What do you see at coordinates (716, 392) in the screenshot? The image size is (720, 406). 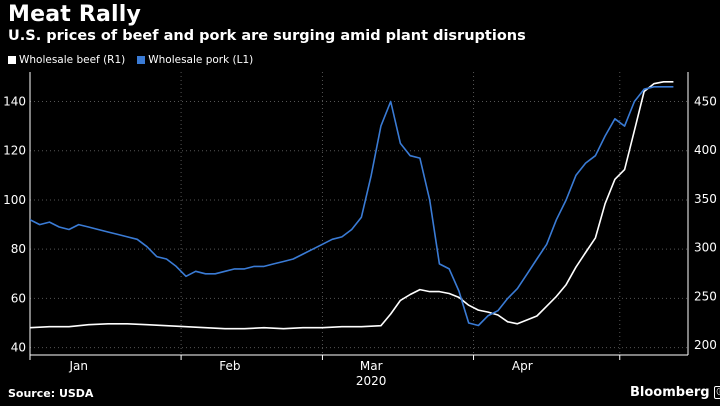 I see `info-icon: ⓘ` at bounding box center [716, 392].